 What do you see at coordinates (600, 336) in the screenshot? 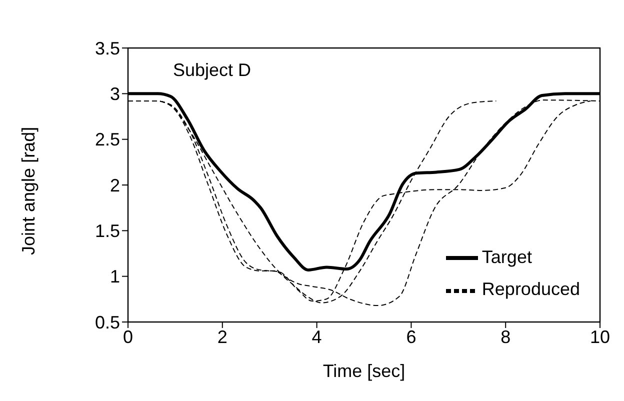
I see `x-tick-label: 10` at bounding box center [600, 336].